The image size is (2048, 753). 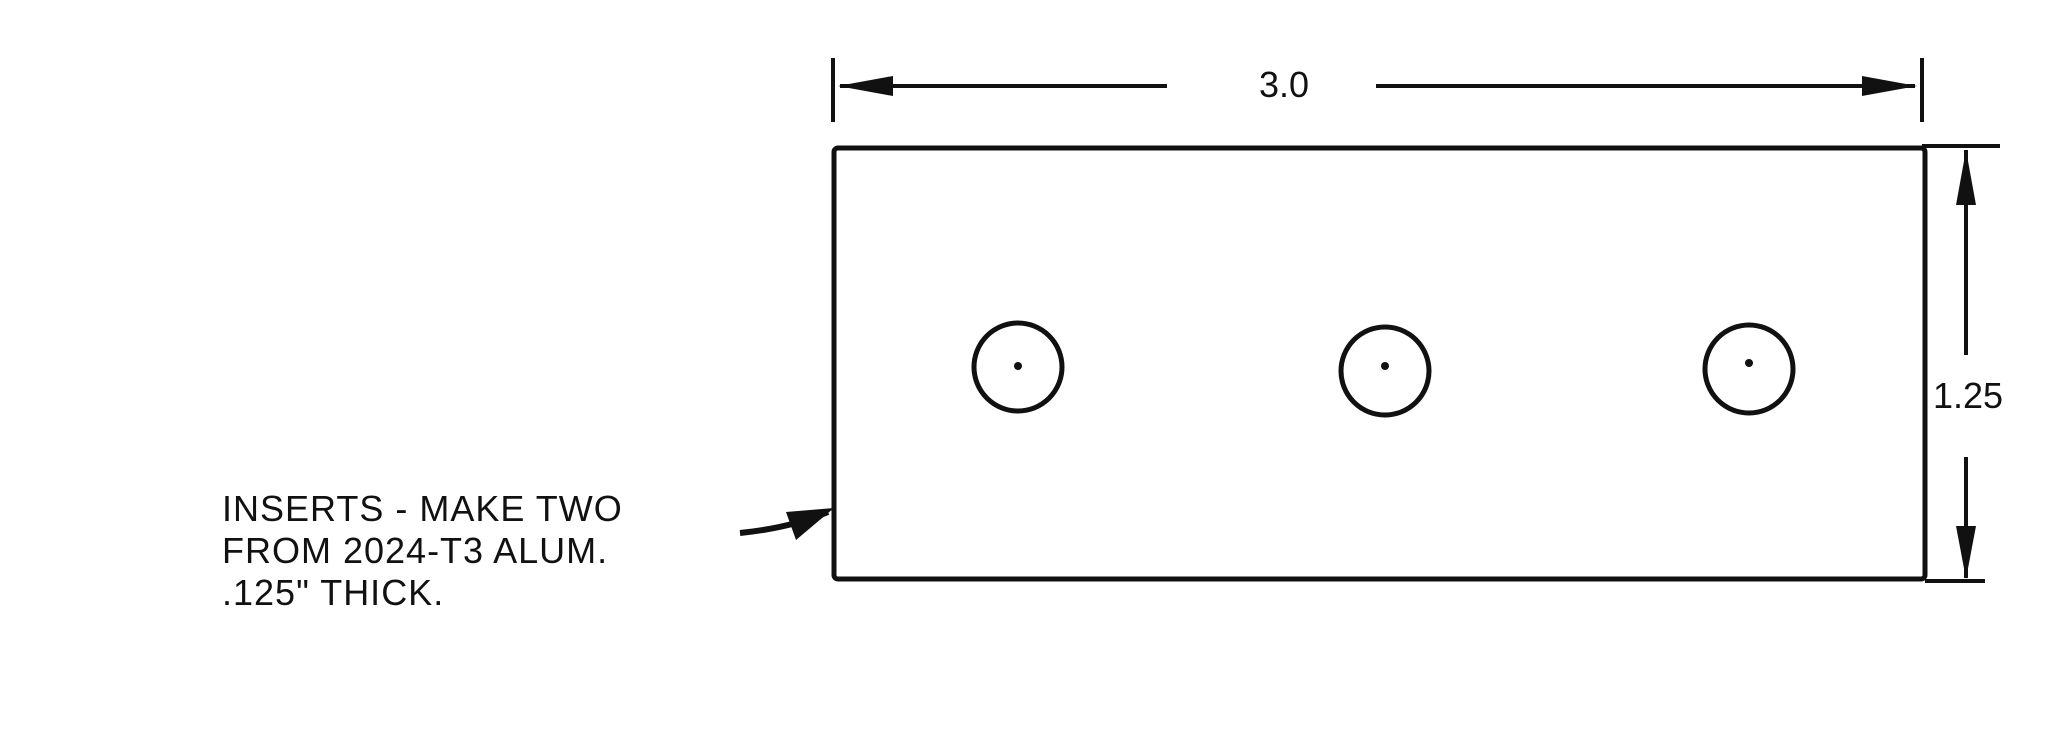 I want to click on hole-left, so click(x=1018, y=367).